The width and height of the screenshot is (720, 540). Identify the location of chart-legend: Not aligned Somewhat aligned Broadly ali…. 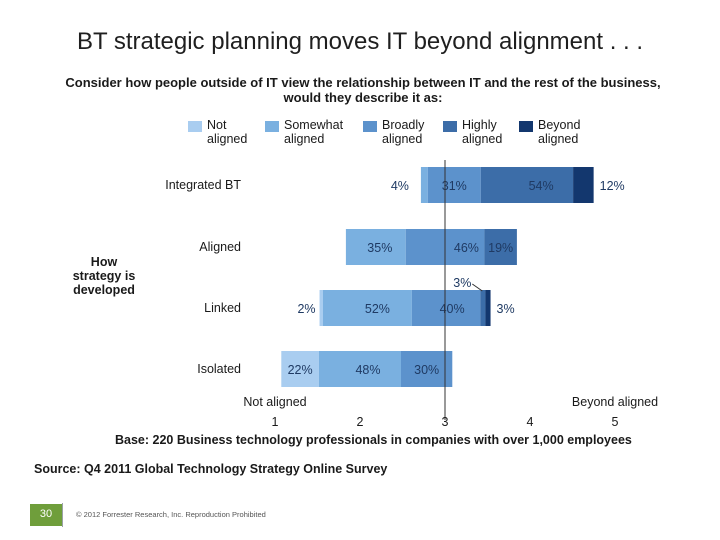
(398, 134).